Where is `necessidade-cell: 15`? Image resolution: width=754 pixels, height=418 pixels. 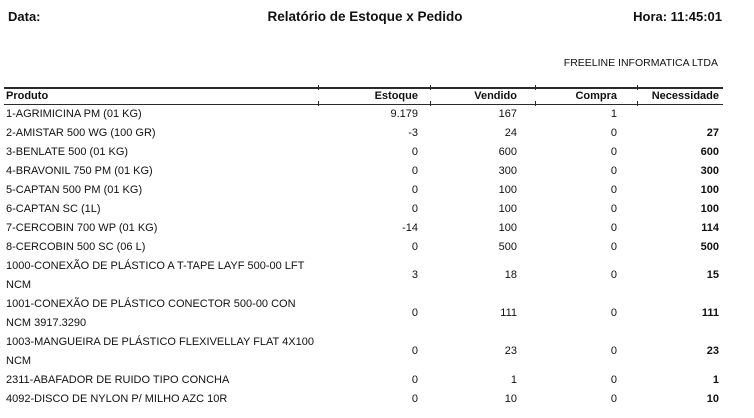 necessidade-cell: 15 is located at coordinates (712, 275).